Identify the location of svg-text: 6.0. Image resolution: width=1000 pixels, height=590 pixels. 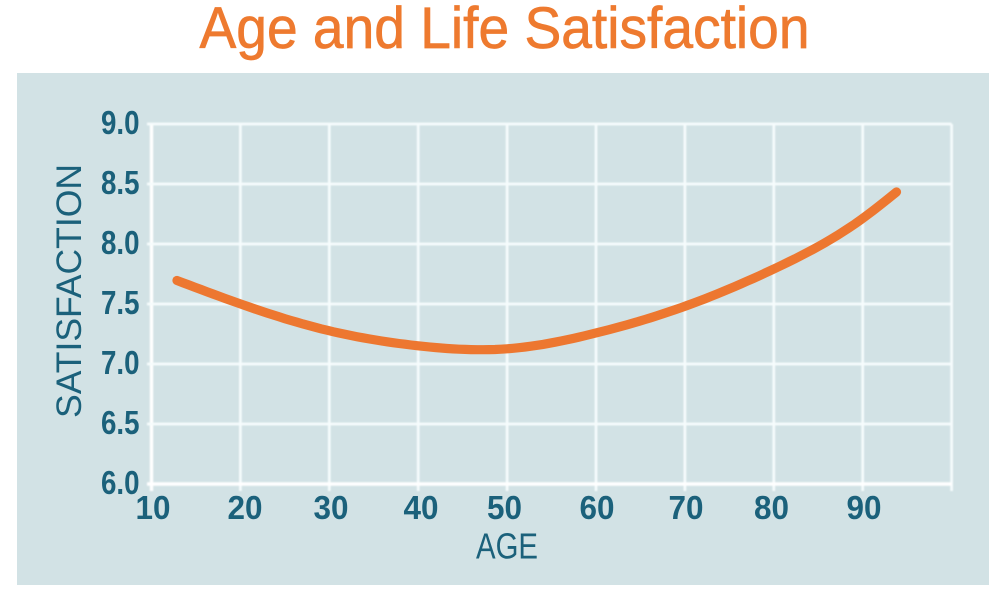
(120, 482).